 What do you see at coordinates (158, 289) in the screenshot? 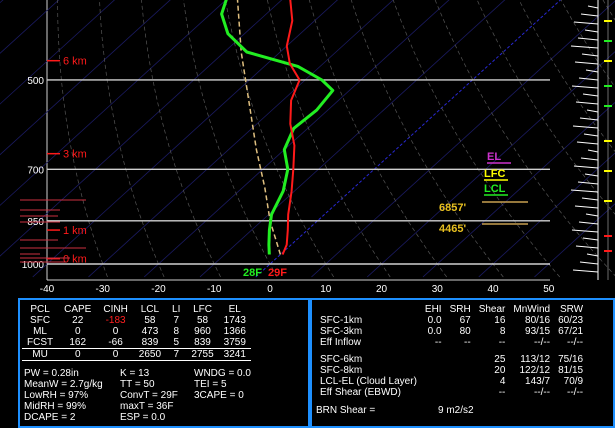
I see `x-tick-label: -20` at bounding box center [158, 289].